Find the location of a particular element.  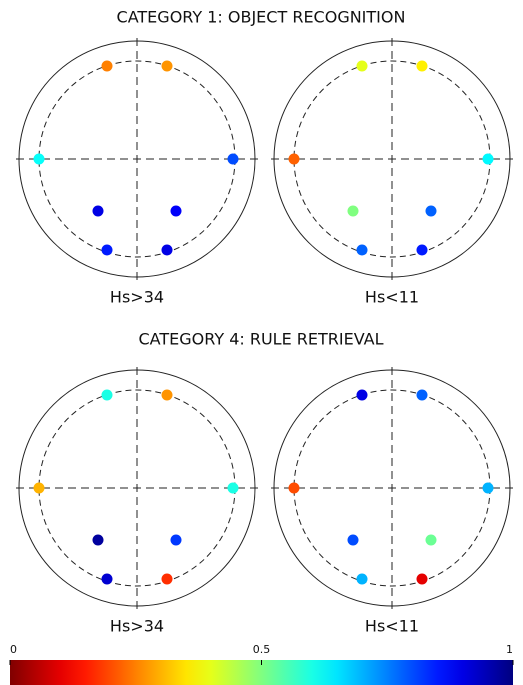

group-title: CATEGORY 1: OBJECT RECOGNITION is located at coordinates (261, 17).